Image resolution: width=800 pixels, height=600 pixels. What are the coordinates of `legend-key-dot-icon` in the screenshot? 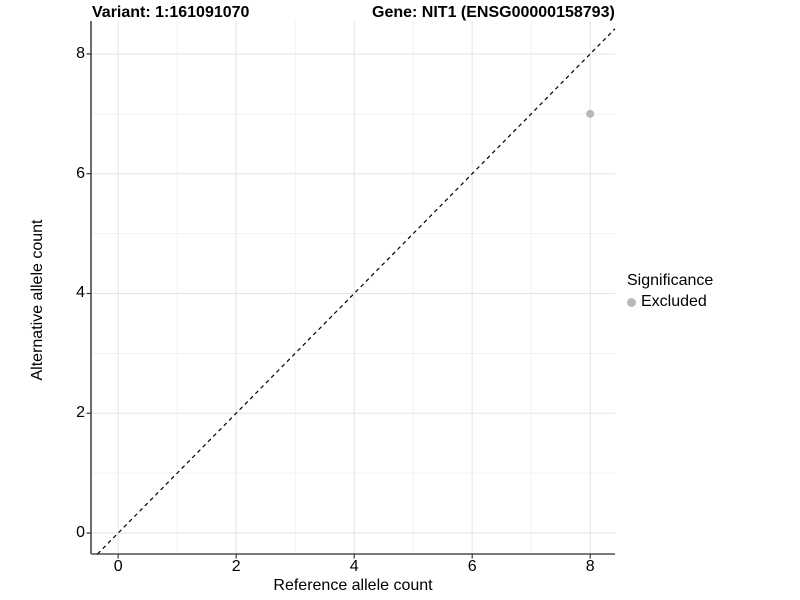 It's located at (631, 302).